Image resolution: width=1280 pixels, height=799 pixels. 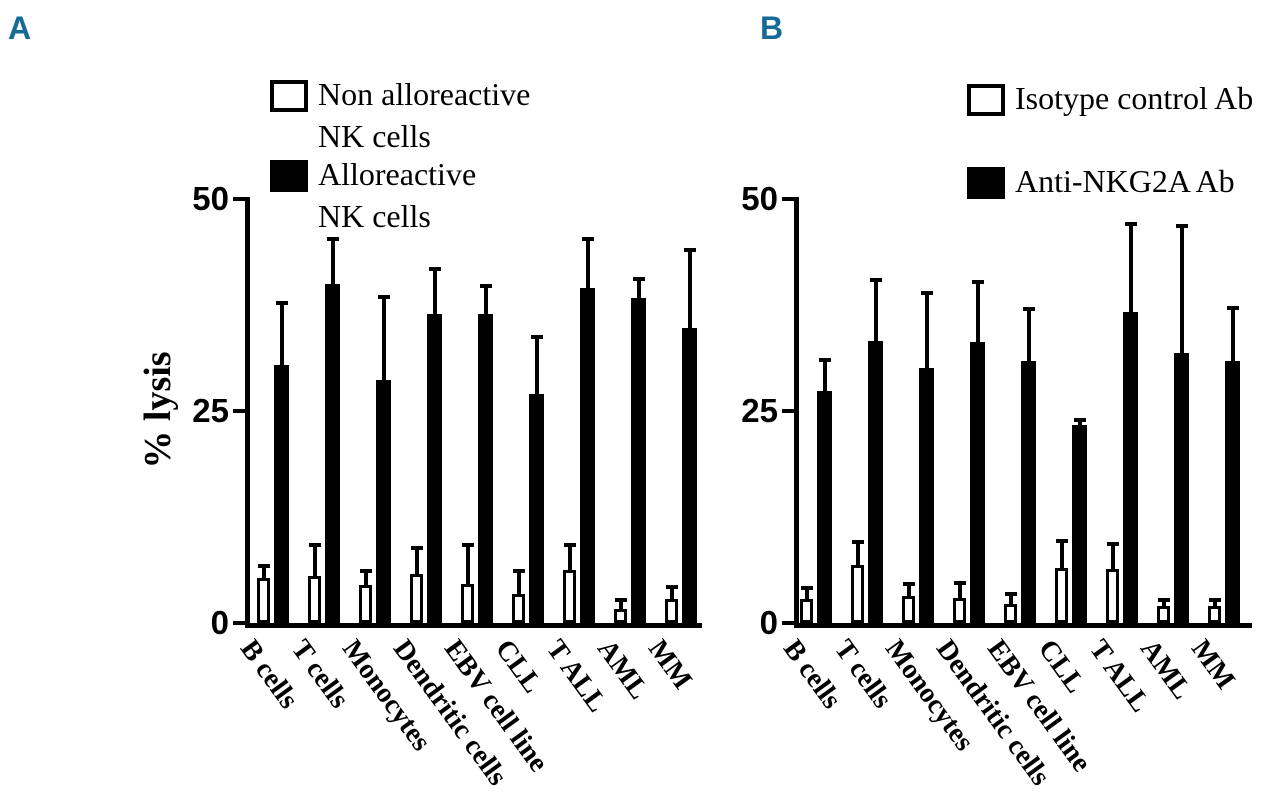 I want to click on x-category-label: EBV cell line, so click(x=496, y=706).